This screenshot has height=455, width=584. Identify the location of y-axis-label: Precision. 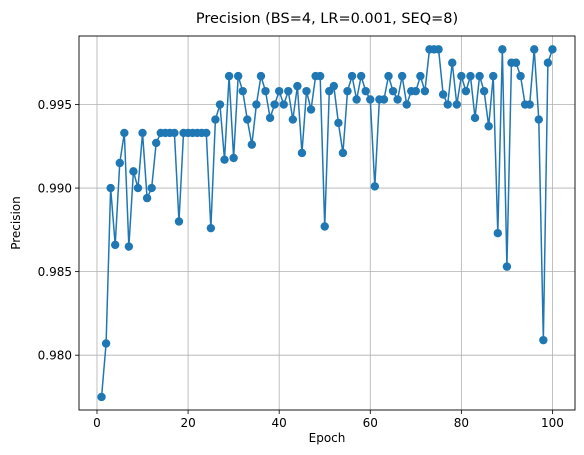
(16, 223).